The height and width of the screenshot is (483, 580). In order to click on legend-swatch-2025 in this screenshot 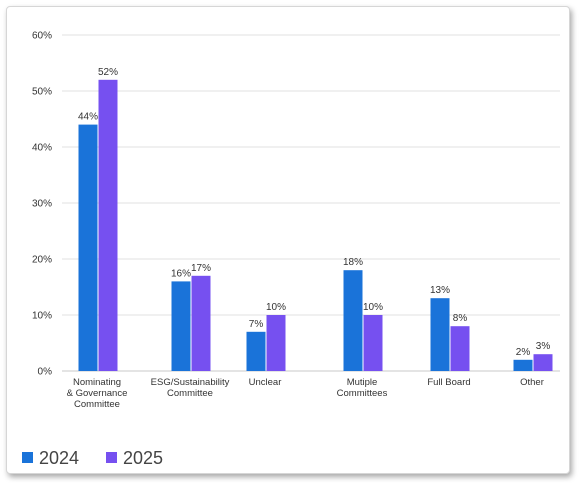, I will do `click(111, 457)`.